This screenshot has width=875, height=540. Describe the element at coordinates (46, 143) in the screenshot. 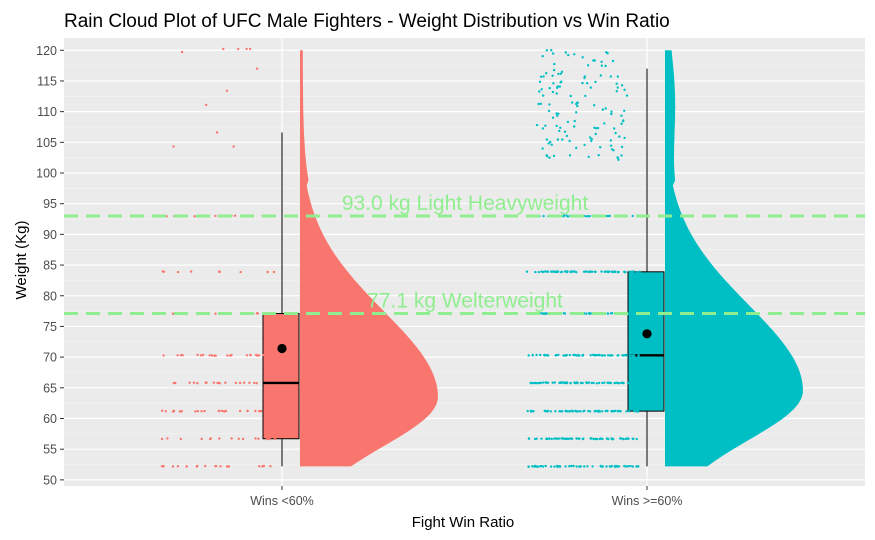

I see `y-tick-label: 105` at that location.